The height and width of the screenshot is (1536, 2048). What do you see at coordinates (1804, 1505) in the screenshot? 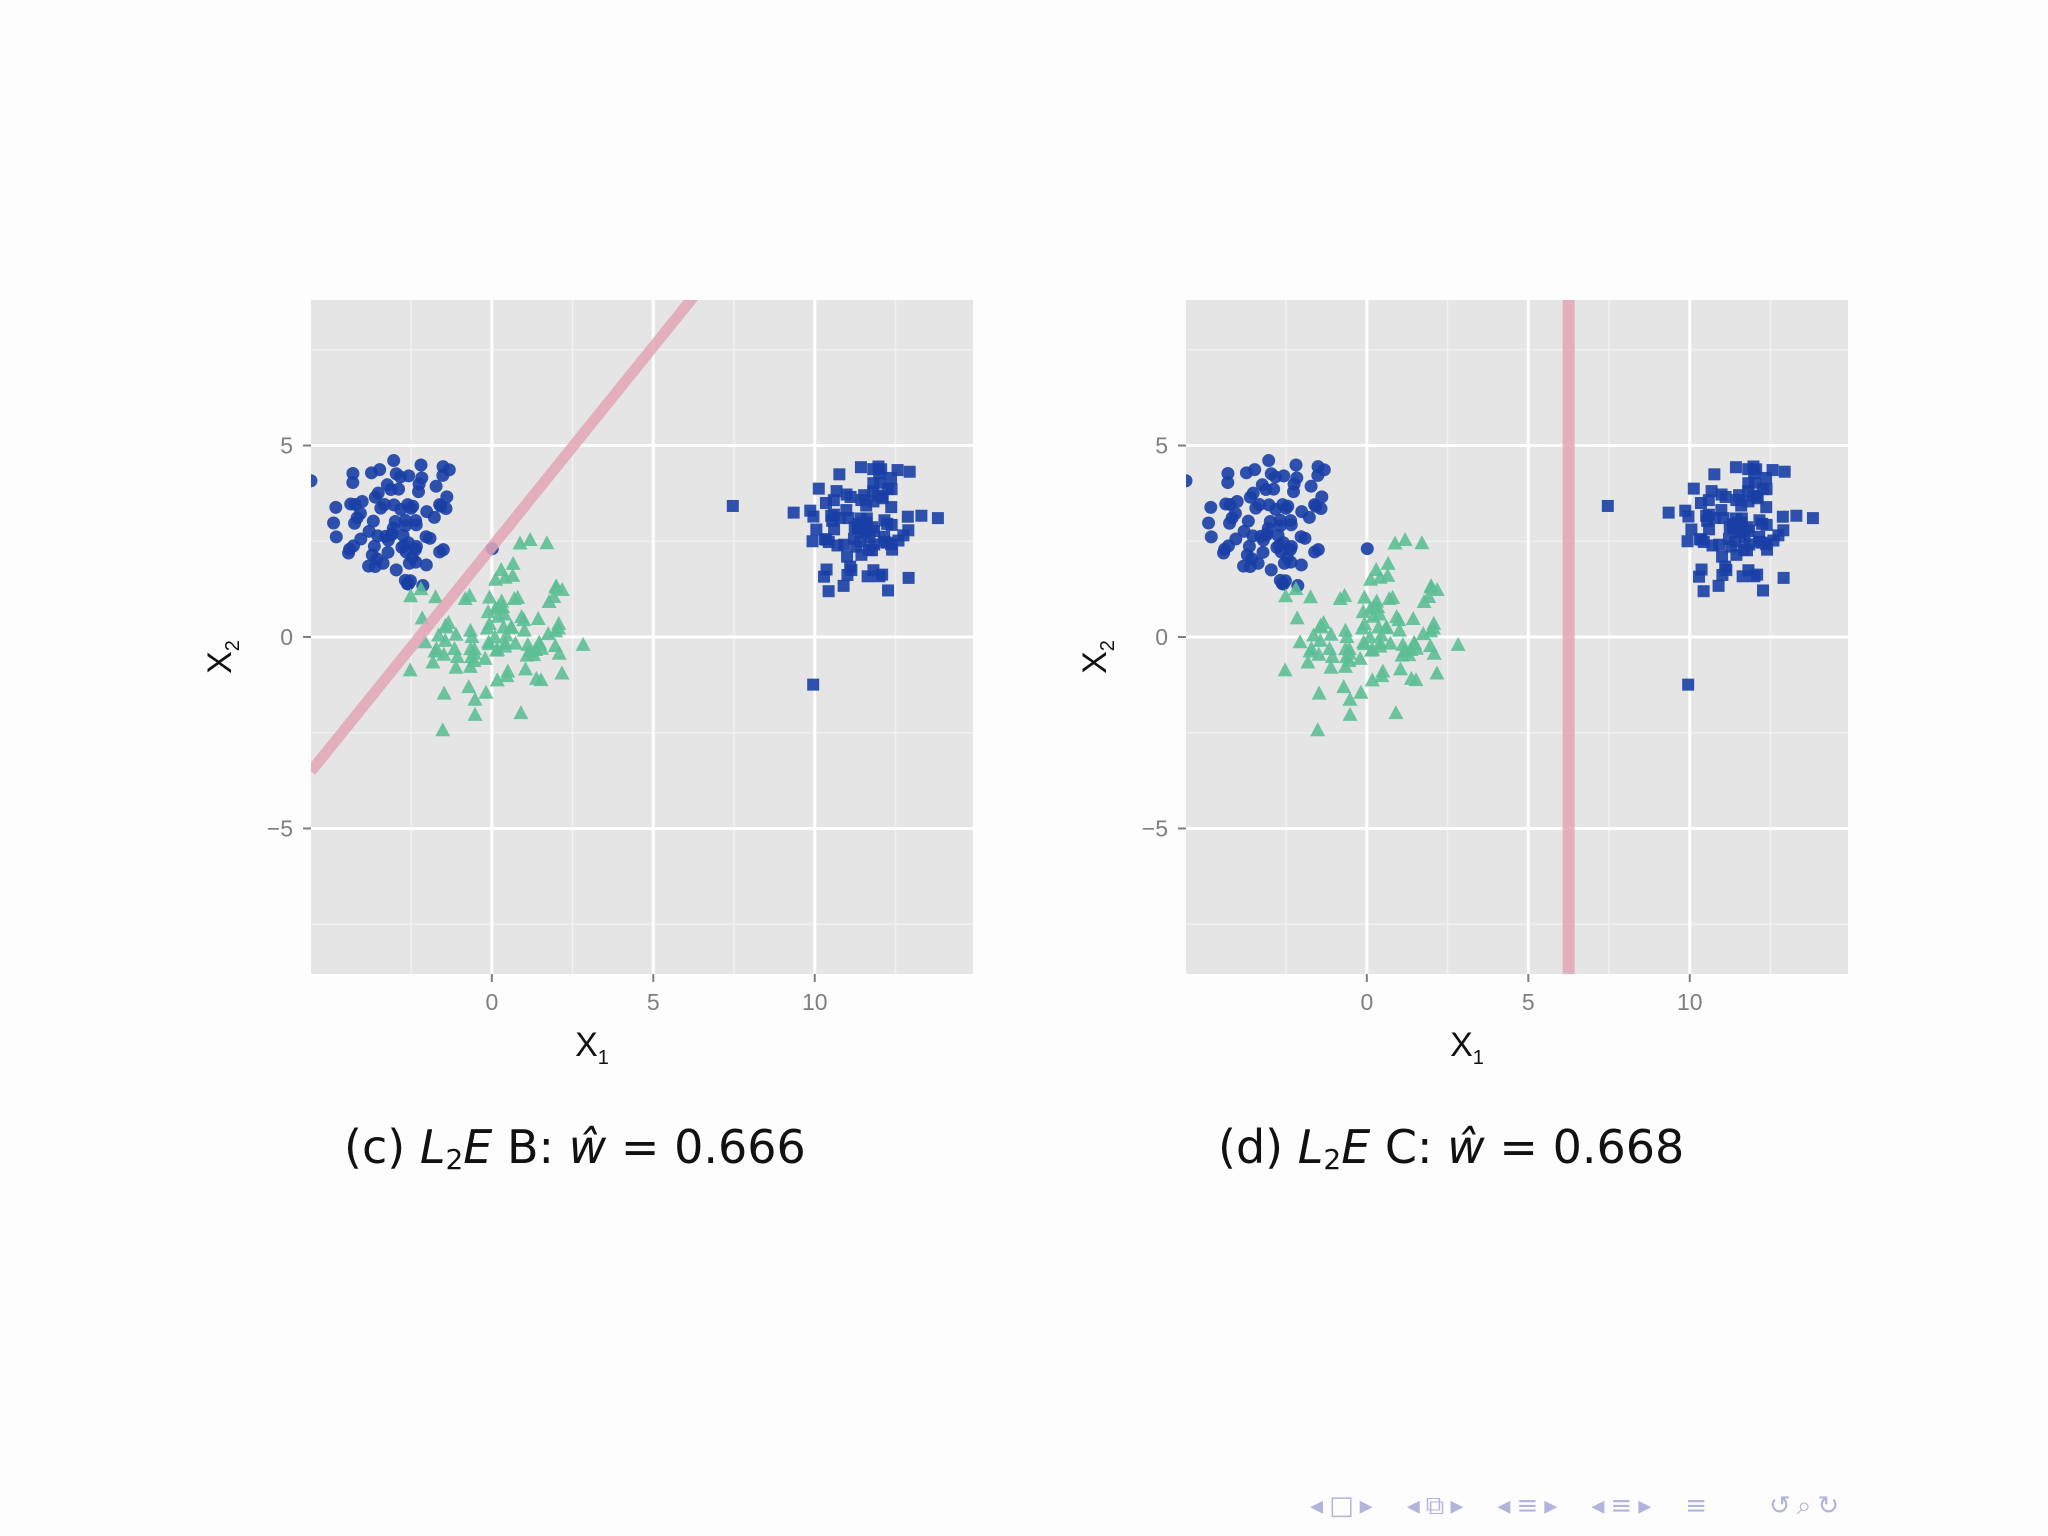
I see `nav-search-icon: ⌕` at bounding box center [1804, 1505].